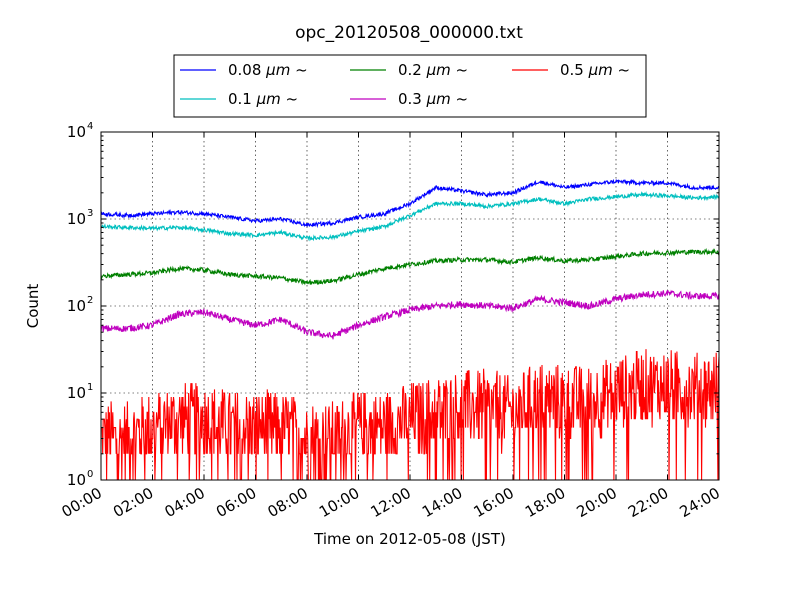  Describe the element at coordinates (288, 502) in the screenshot. I see `x-tick-label: 08:00` at that location.